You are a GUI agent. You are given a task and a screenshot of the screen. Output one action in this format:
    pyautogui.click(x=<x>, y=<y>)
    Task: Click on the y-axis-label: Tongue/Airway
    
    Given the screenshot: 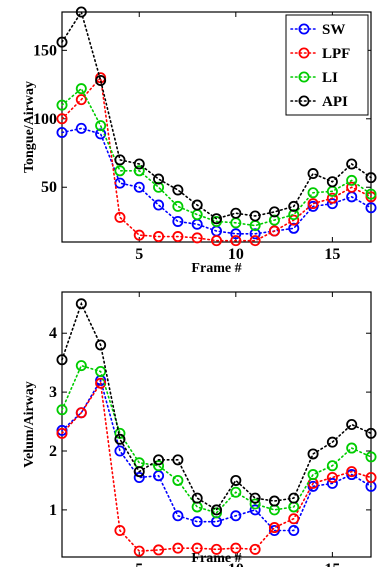 What is the action you would take?
    pyautogui.click(x=29, y=127)
    